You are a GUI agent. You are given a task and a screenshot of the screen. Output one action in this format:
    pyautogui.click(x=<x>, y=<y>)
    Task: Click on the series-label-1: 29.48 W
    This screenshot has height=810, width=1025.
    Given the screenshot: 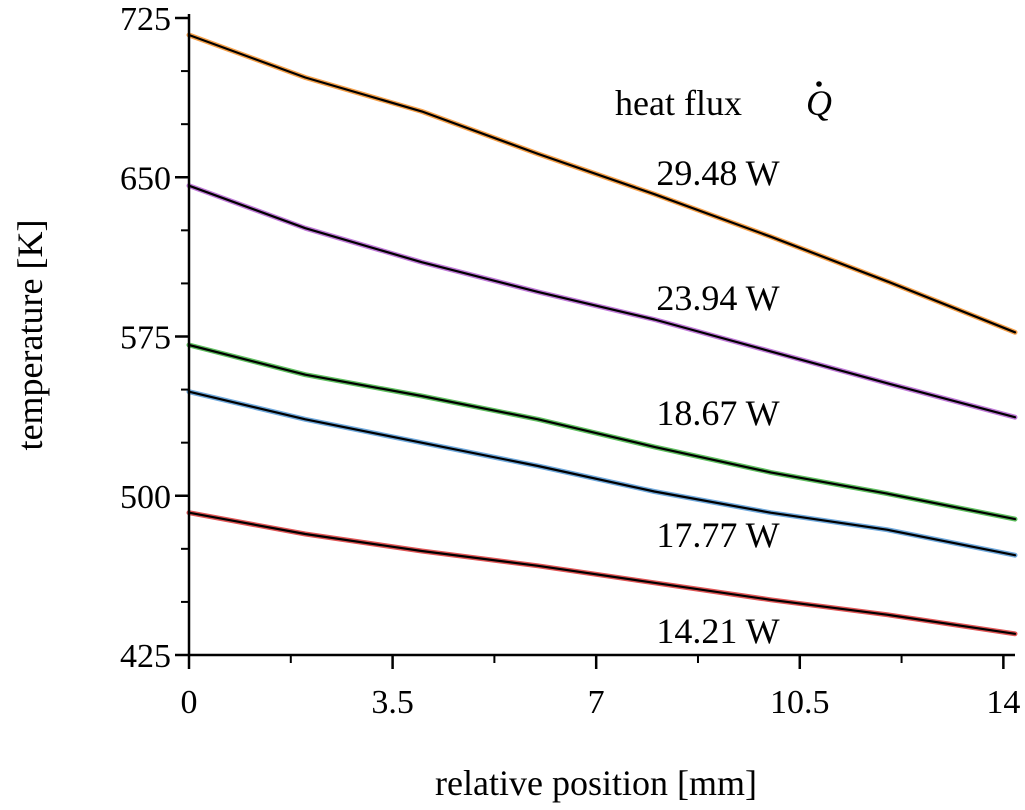 What is the action you would take?
    pyautogui.click(x=717, y=173)
    